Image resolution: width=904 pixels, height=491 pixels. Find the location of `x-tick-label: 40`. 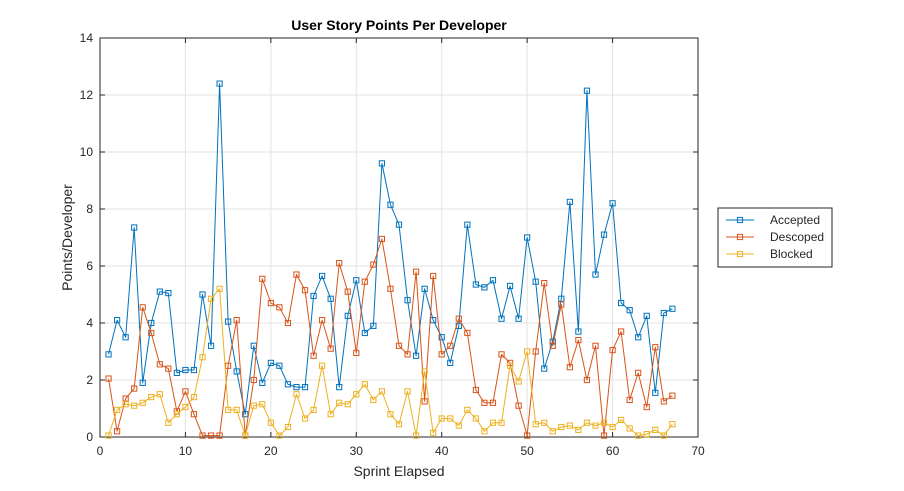

x-tick-label: 40 is located at coordinates (442, 451).